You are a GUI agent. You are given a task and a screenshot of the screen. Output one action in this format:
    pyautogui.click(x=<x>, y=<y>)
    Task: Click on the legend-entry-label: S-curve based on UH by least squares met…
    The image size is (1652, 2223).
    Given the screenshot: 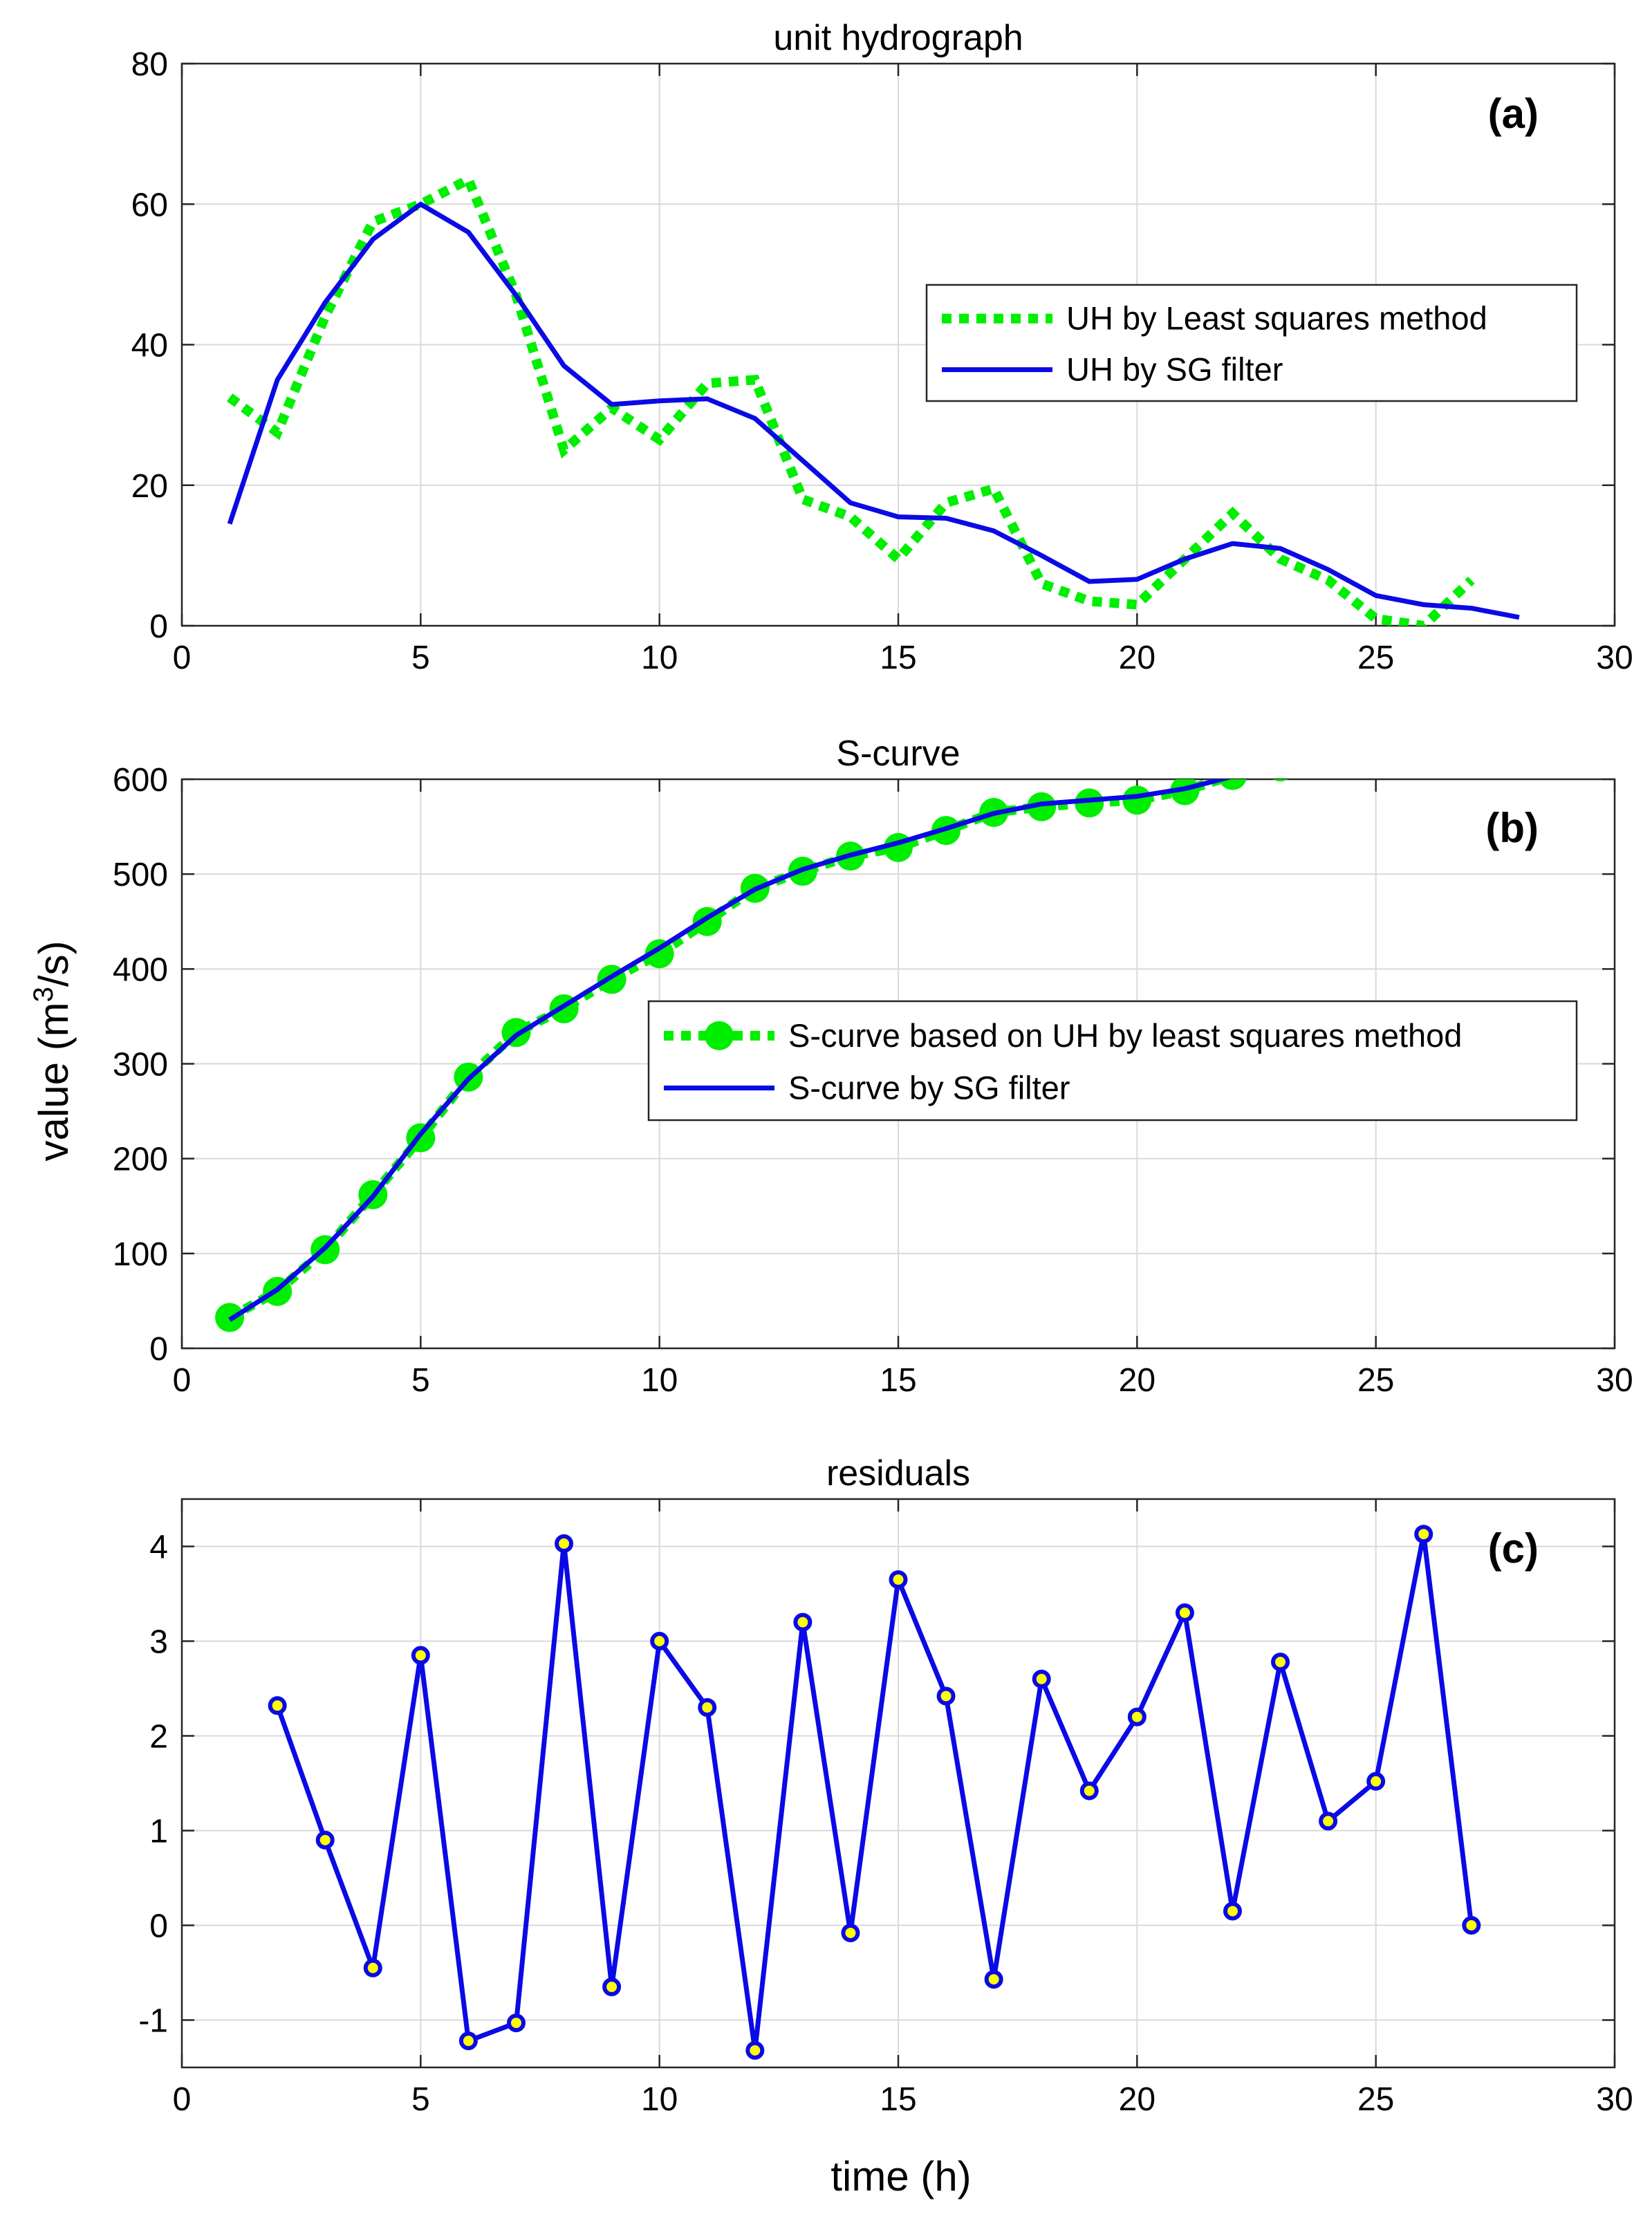 What is the action you would take?
    pyautogui.click(x=1125, y=1035)
    